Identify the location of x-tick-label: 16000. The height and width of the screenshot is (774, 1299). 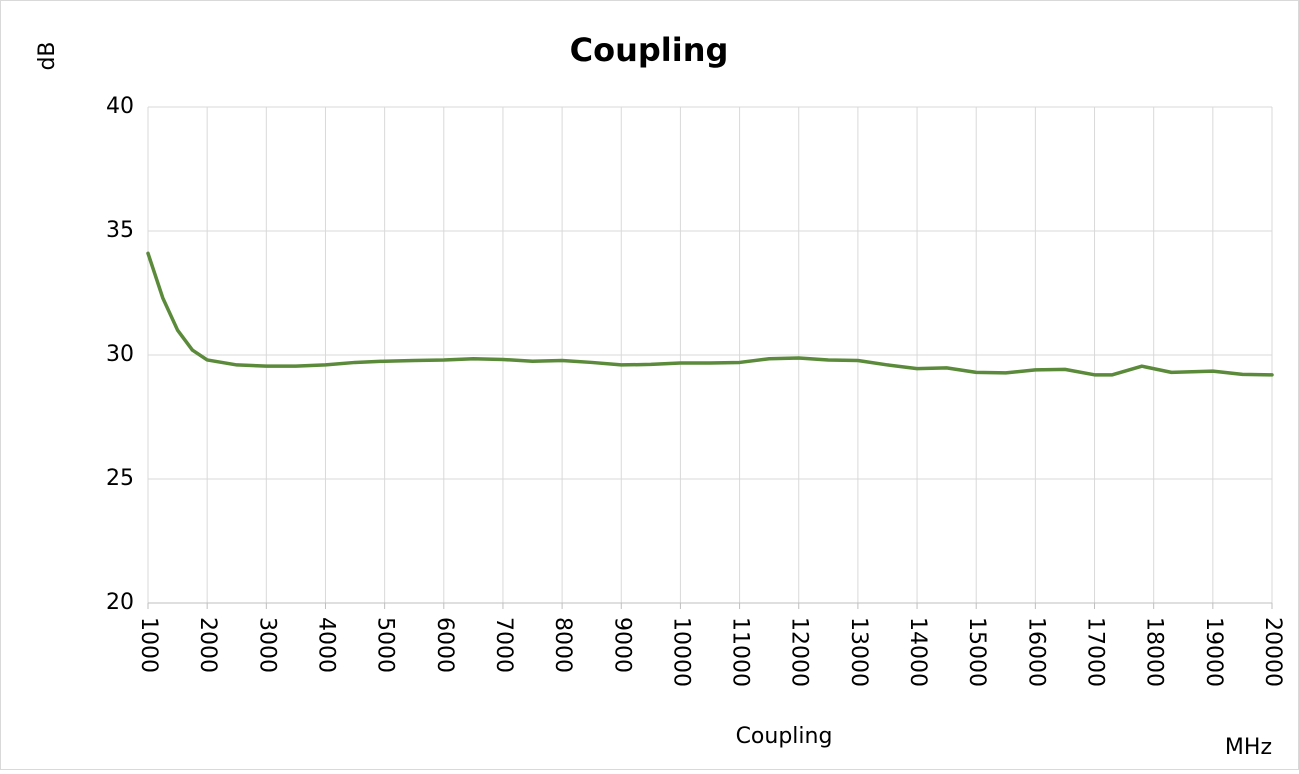
(1035, 652).